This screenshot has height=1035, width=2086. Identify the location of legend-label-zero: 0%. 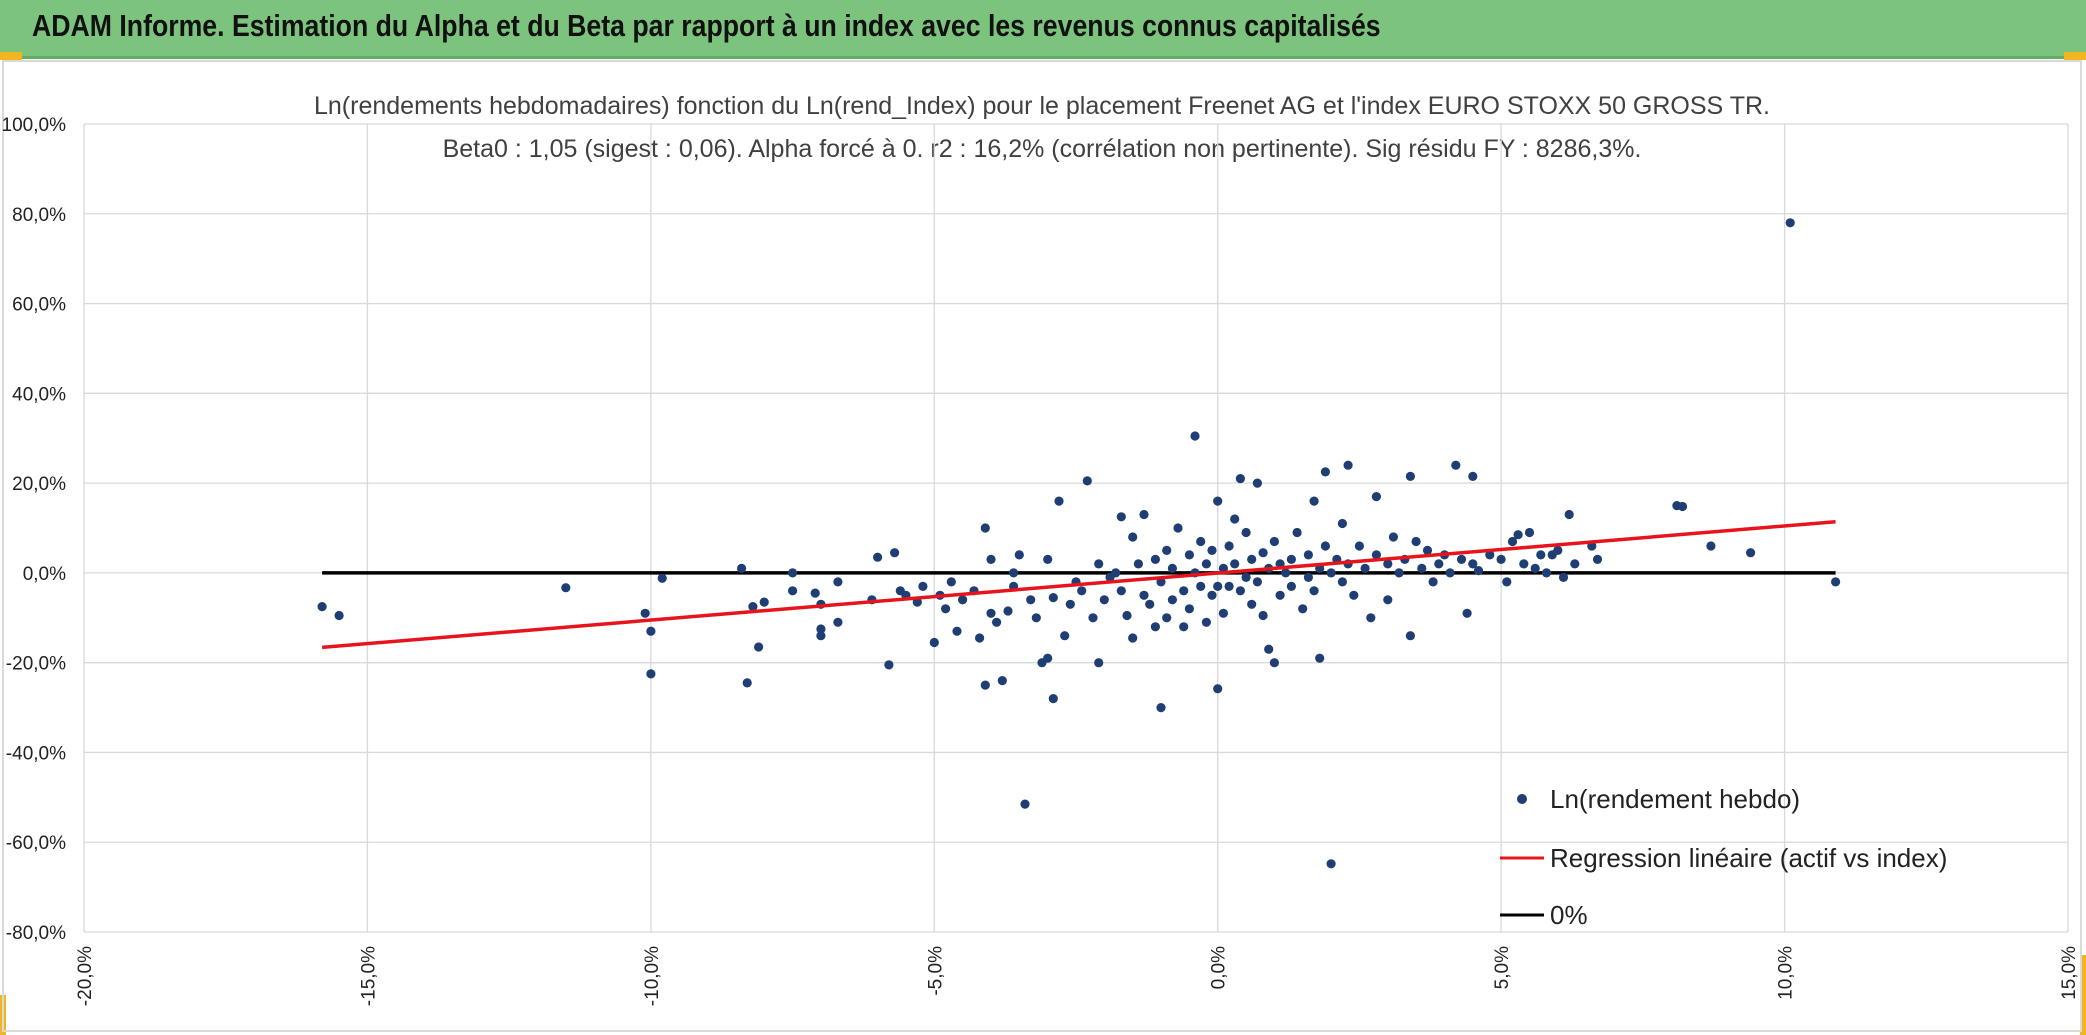
(1569, 915).